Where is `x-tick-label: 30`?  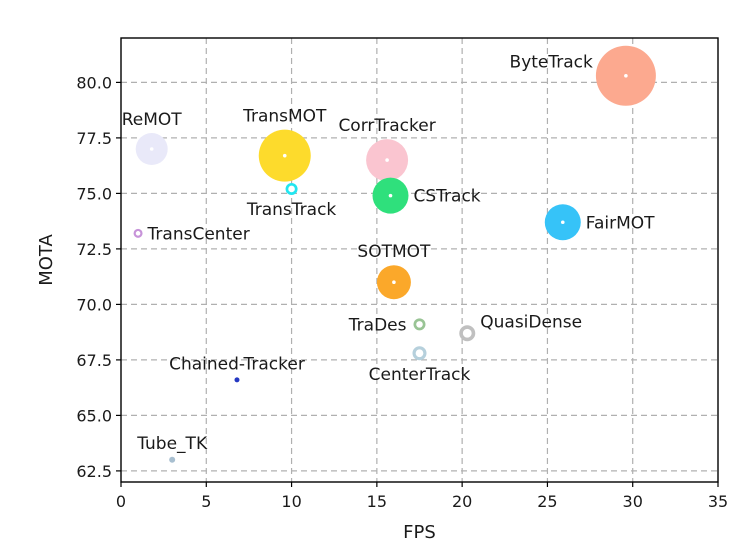 x-tick-label: 30 is located at coordinates (633, 501).